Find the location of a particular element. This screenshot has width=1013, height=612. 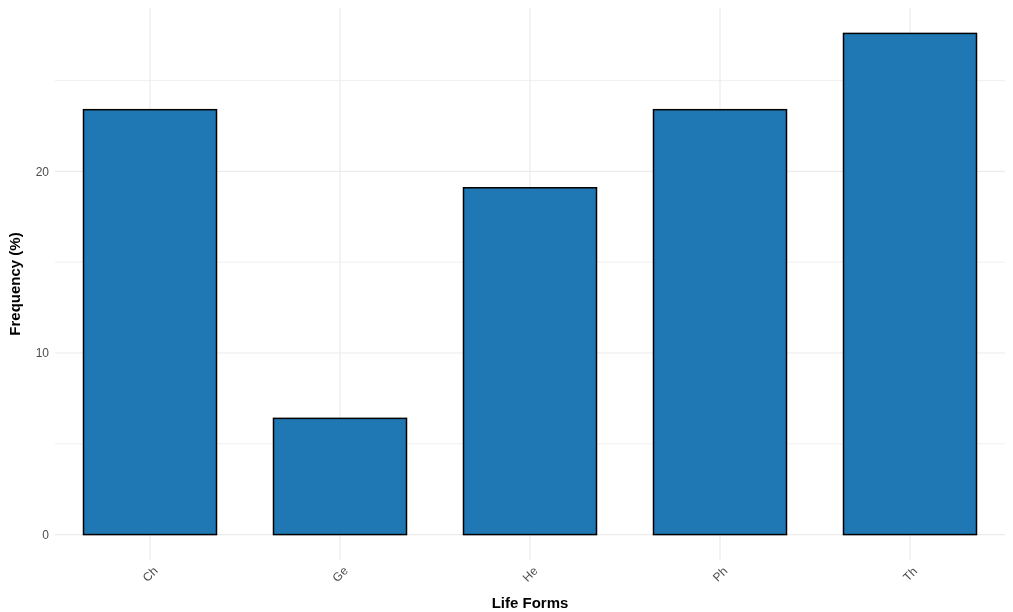

x-axis-title: Life Forms is located at coordinates (530, 602).